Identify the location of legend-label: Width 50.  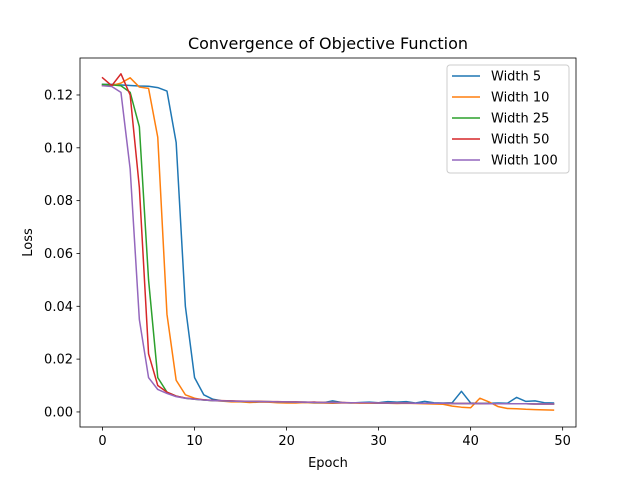
(520, 140).